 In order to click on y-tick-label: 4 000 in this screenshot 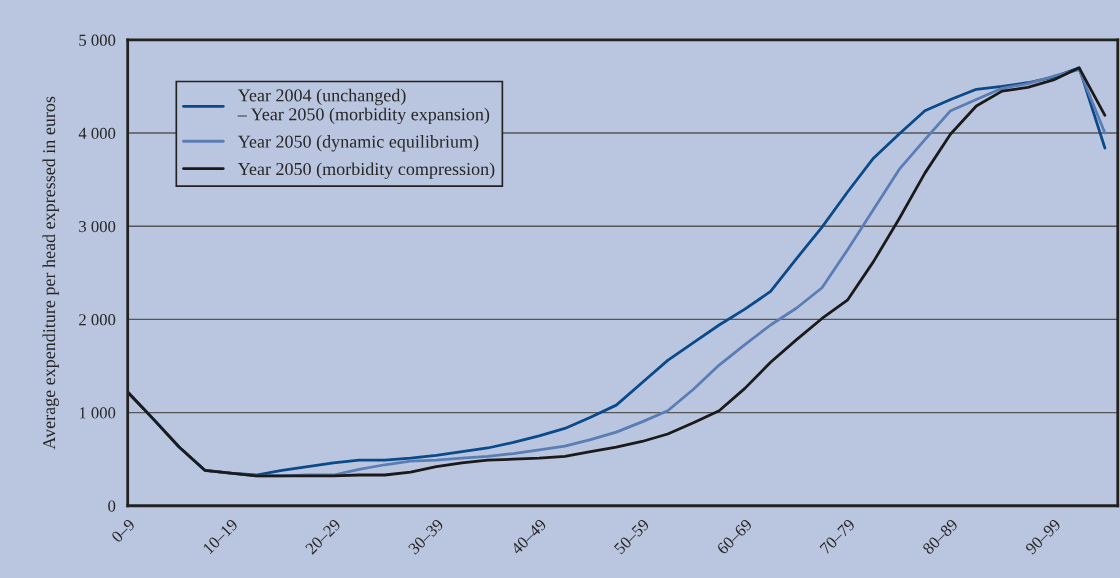, I will do `click(97, 133)`.